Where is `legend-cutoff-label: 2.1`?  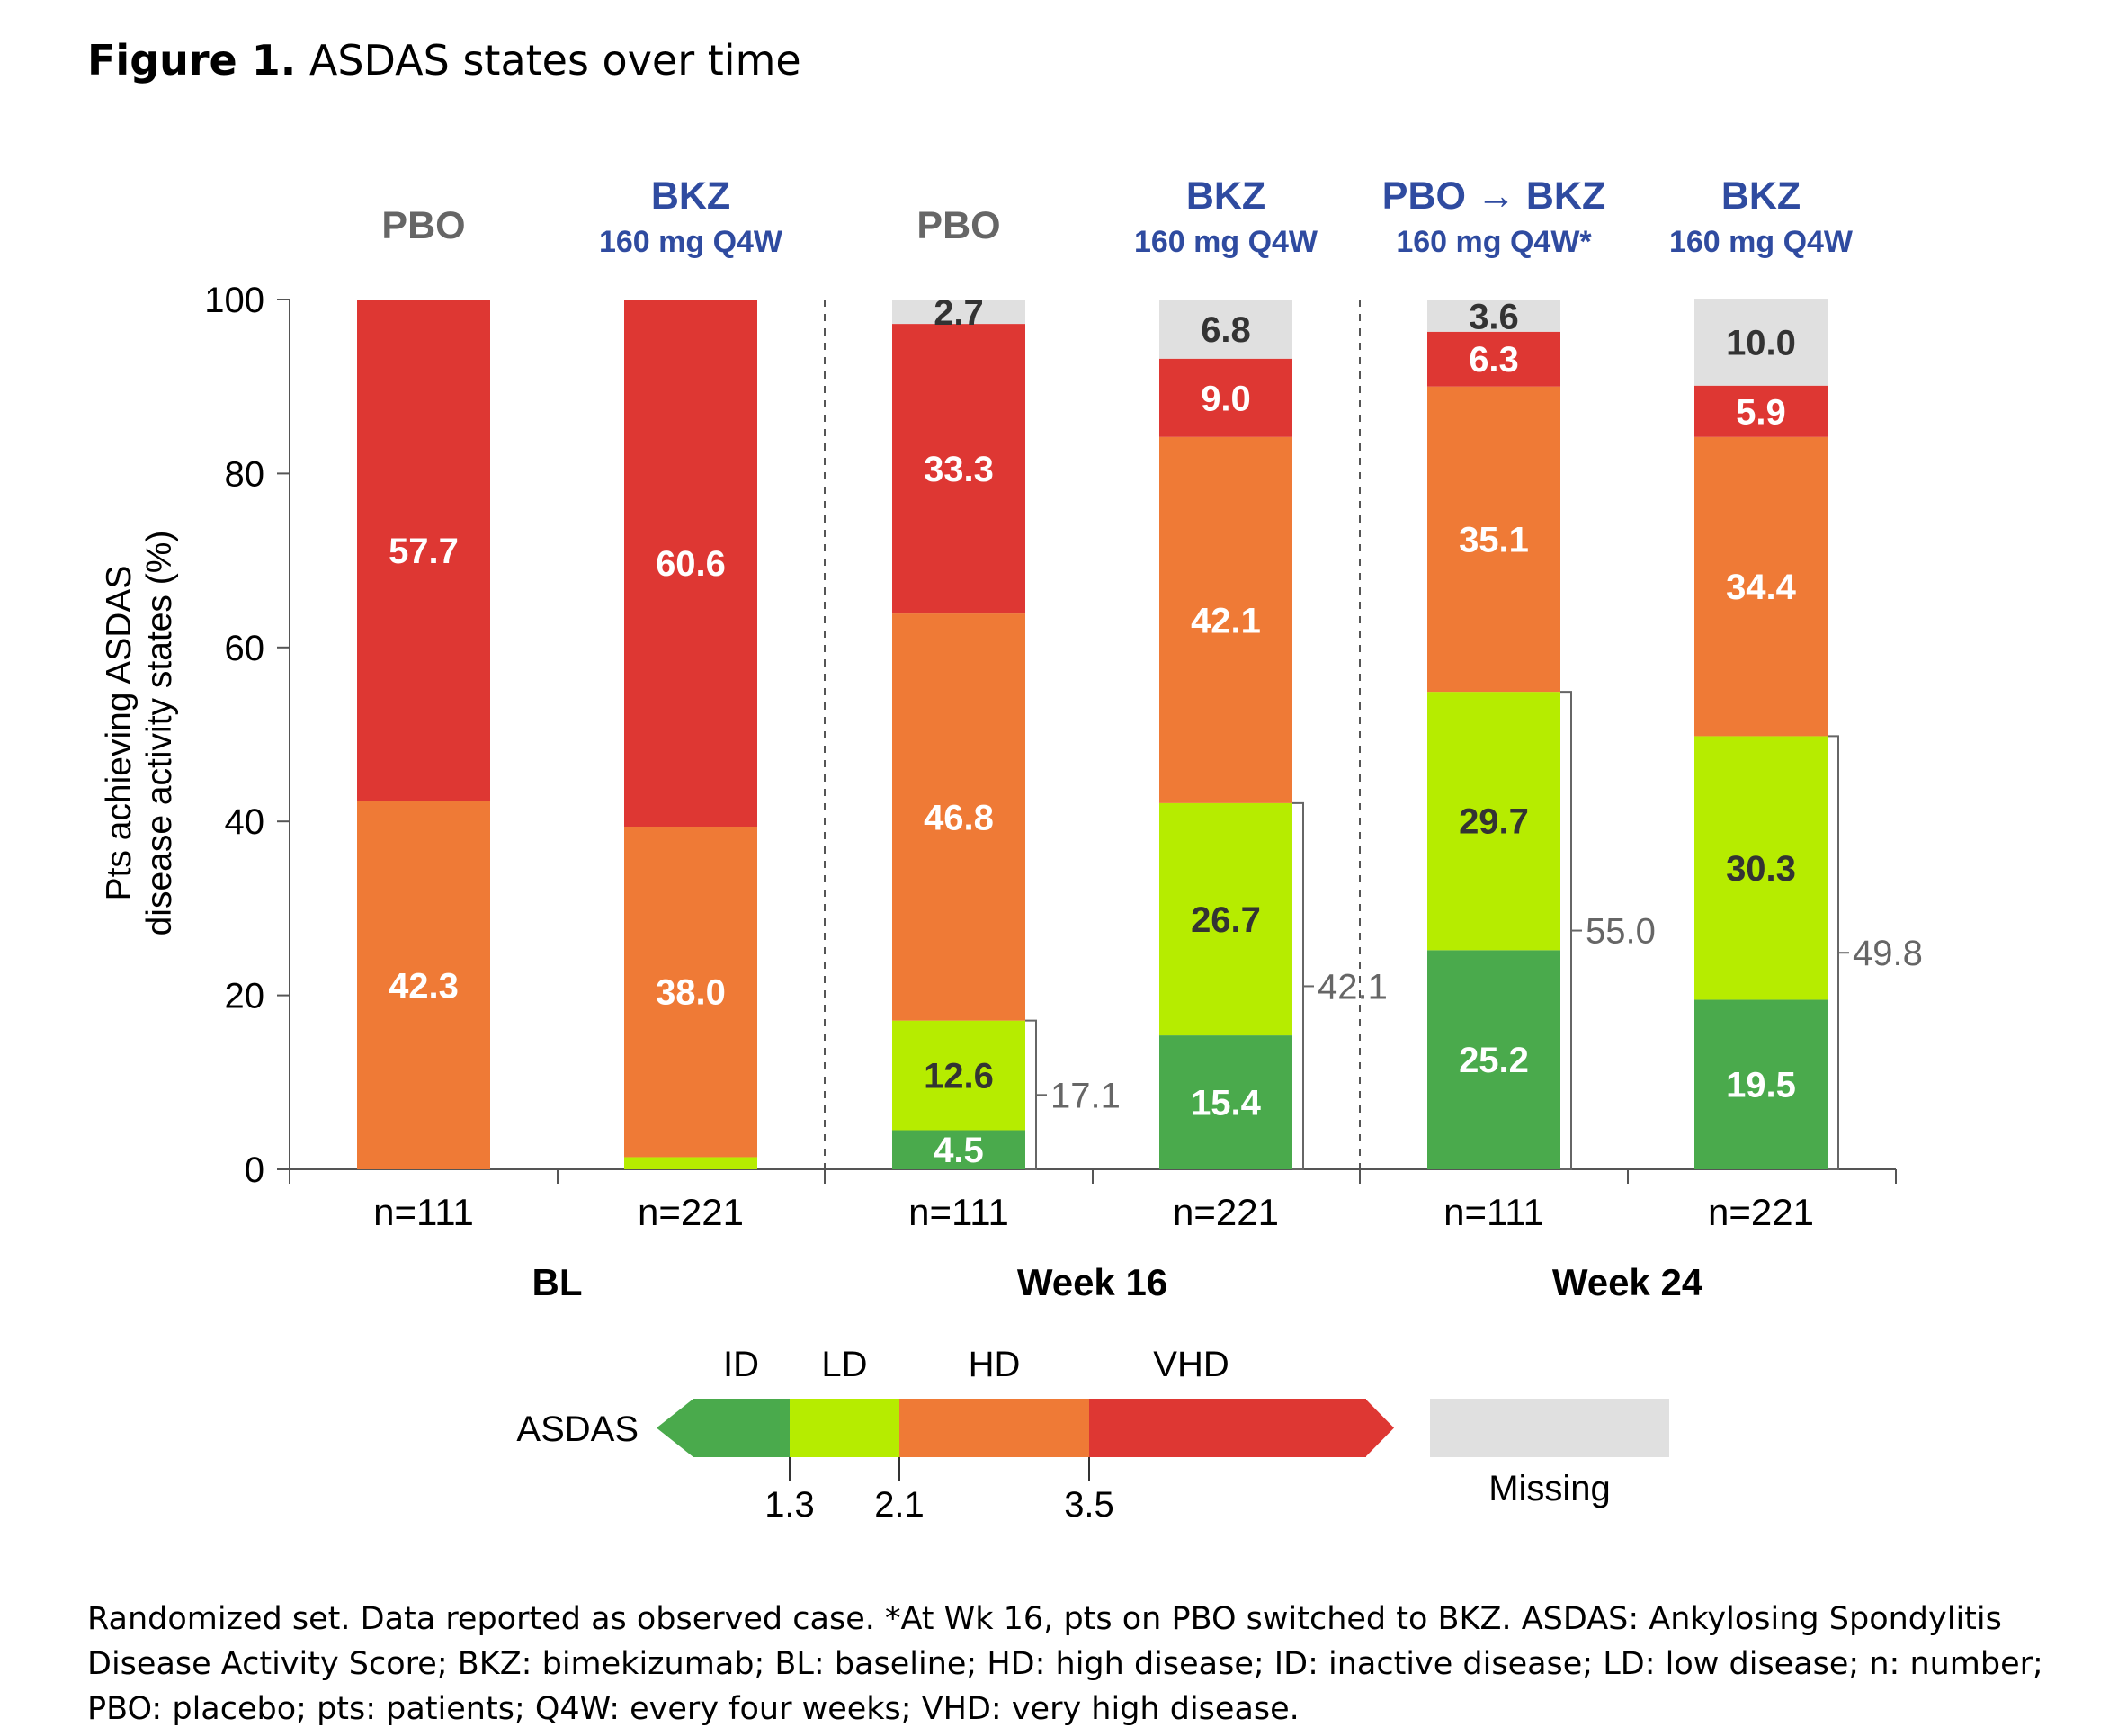
legend-cutoff-label: 2.1 is located at coordinates (900, 1505).